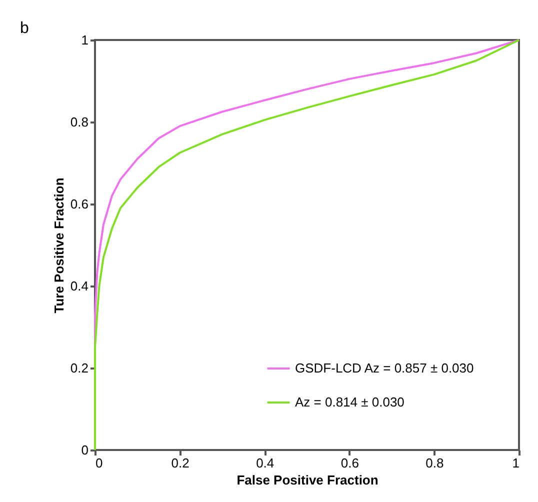  What do you see at coordinates (79, 204) in the screenshot?
I see `y-tick-label: 0.6` at bounding box center [79, 204].